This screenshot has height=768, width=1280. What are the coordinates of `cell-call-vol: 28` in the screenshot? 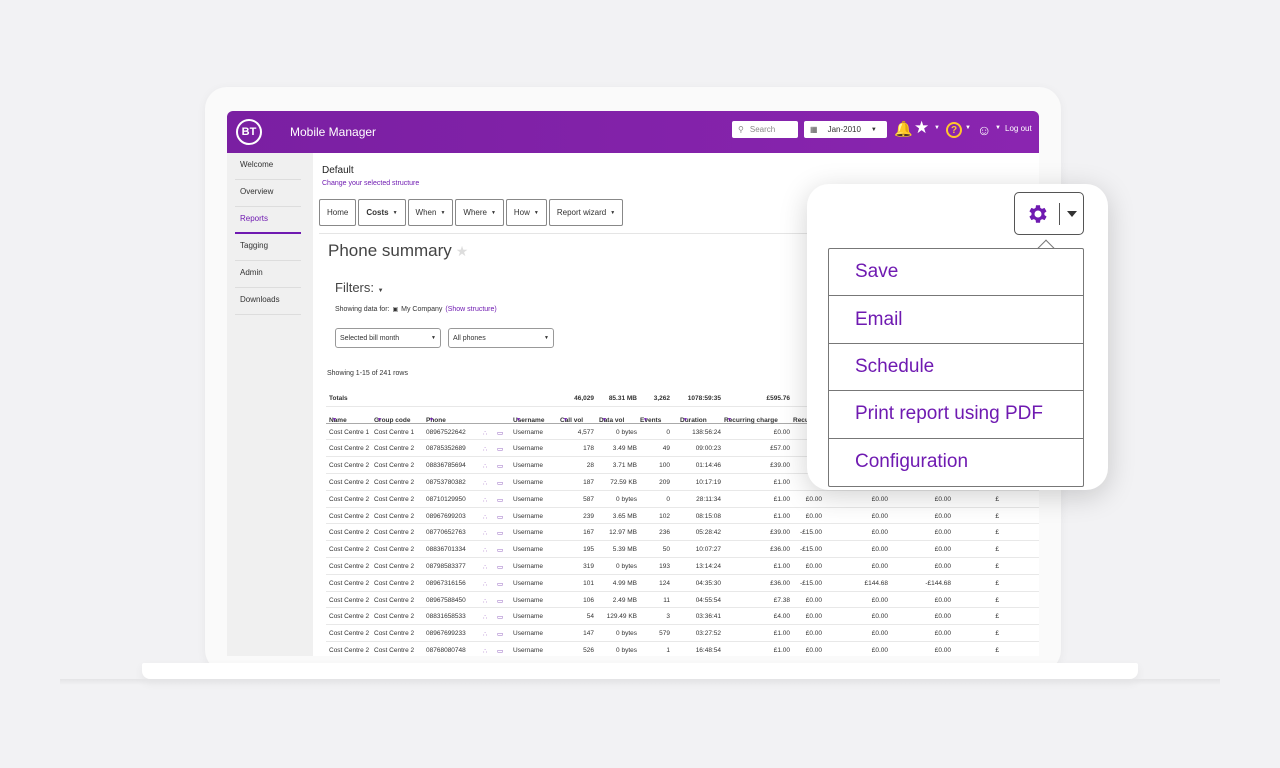 It's located at (590, 466).